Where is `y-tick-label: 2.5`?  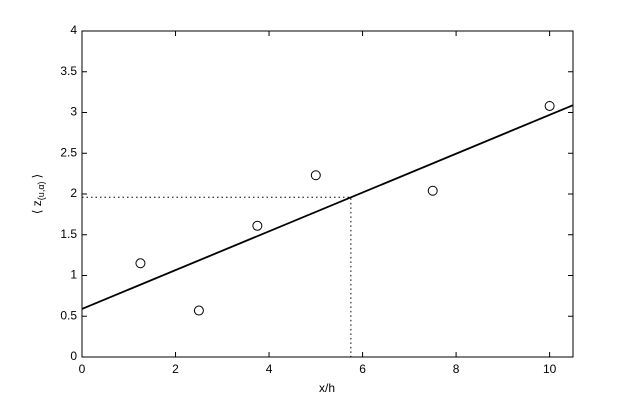 y-tick-label: 2.5 is located at coordinates (68, 152).